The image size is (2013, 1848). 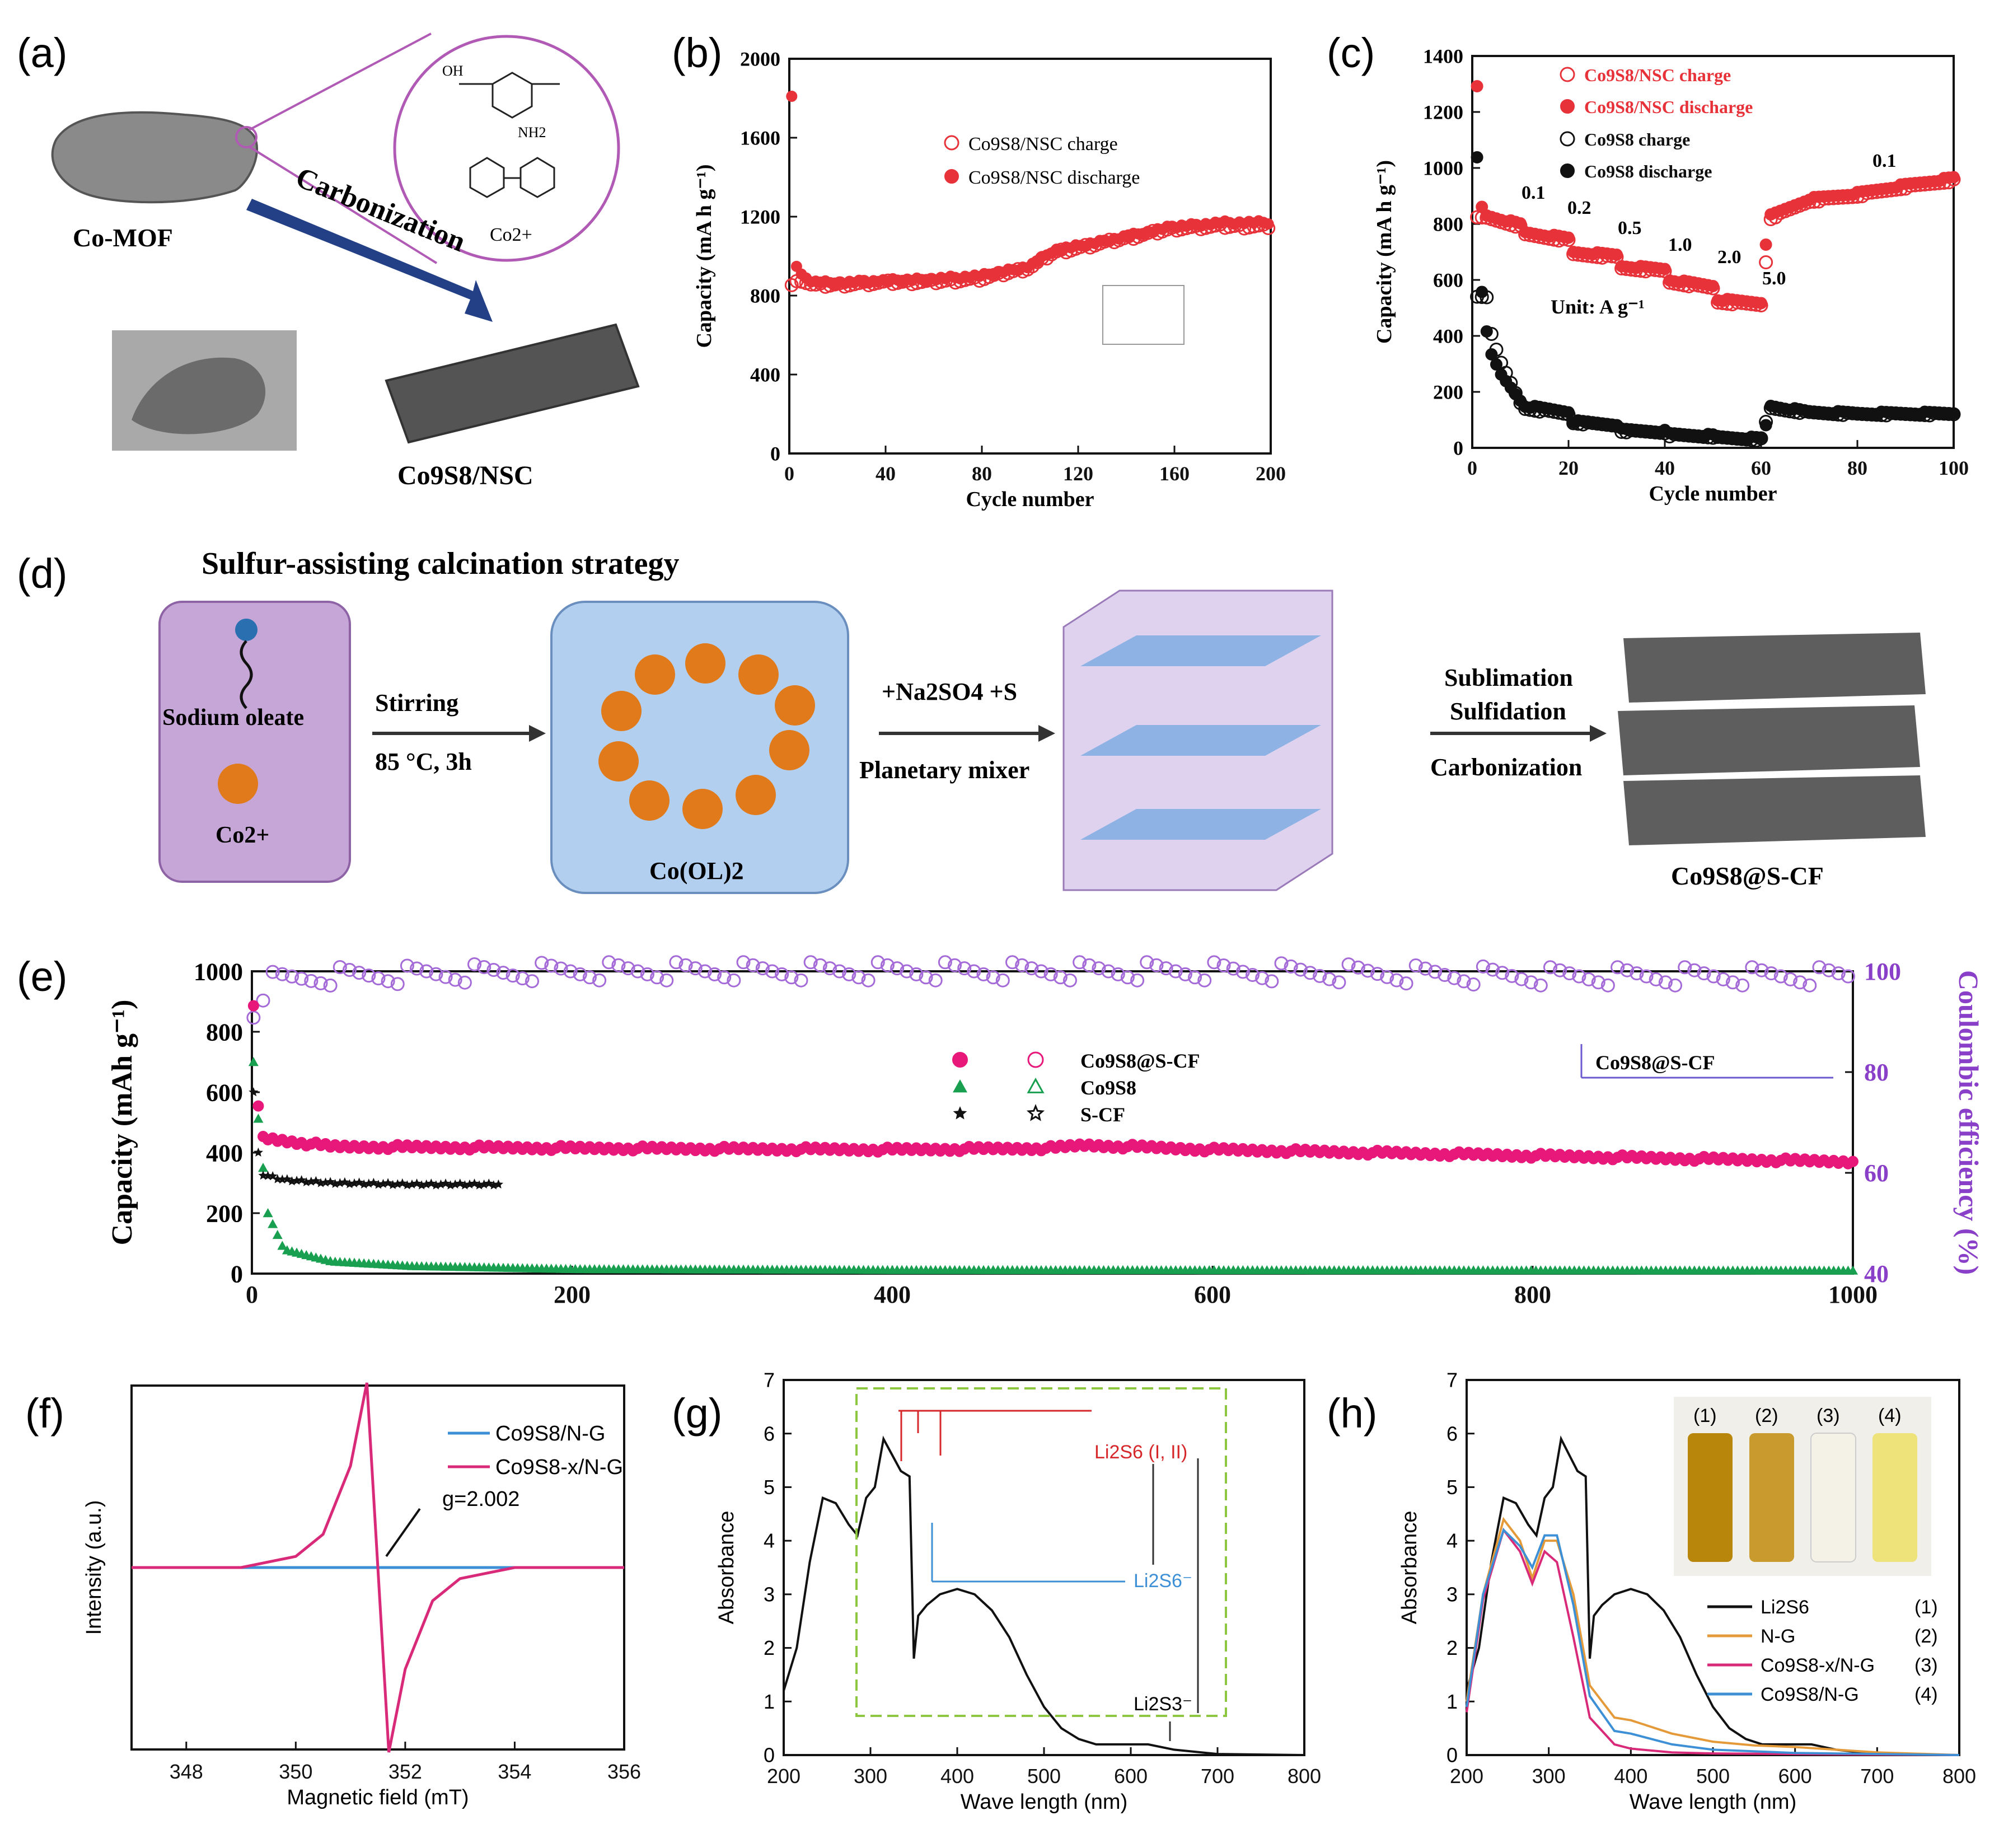 What do you see at coordinates (1197, 740) in the screenshot?
I see `layered-cube-icon` at bounding box center [1197, 740].